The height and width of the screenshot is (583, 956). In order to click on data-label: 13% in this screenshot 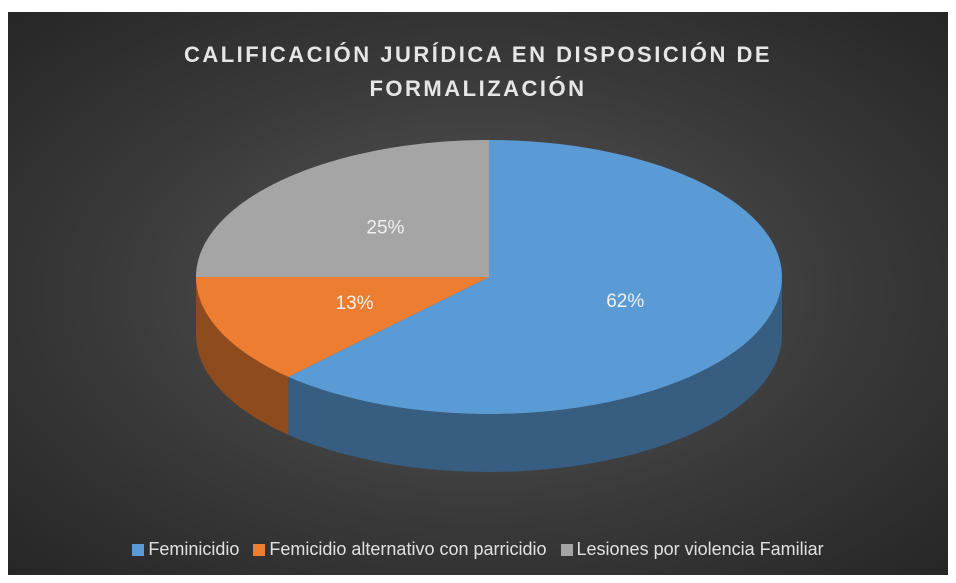, I will do `click(355, 303)`.